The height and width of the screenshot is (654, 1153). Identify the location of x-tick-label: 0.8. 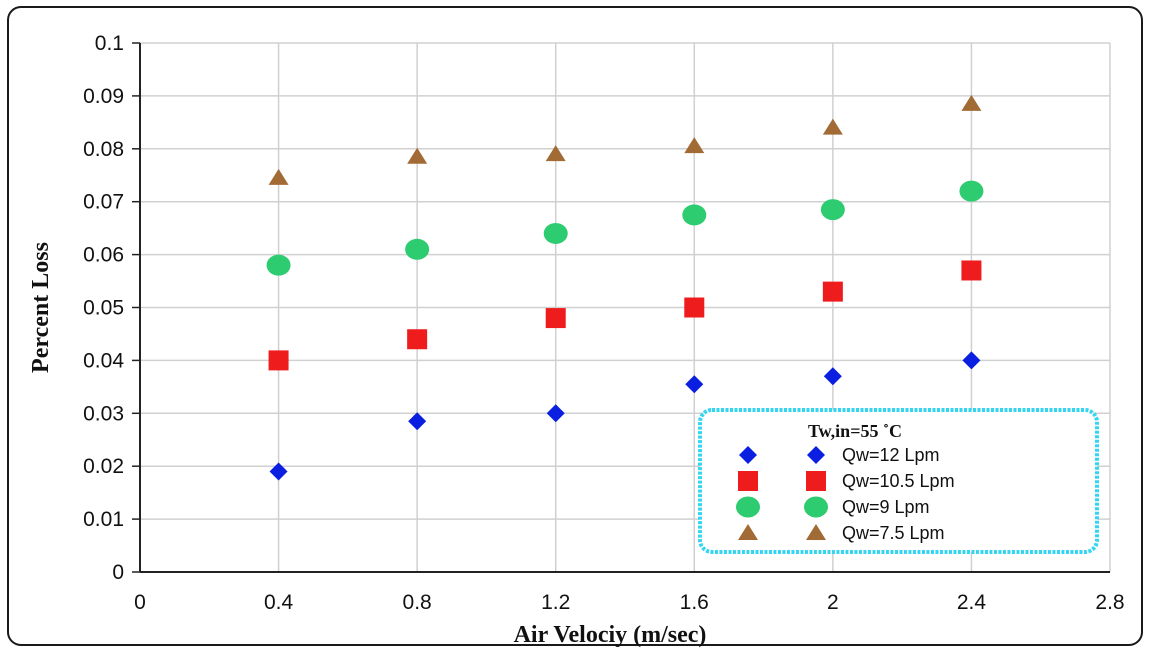
(417, 602).